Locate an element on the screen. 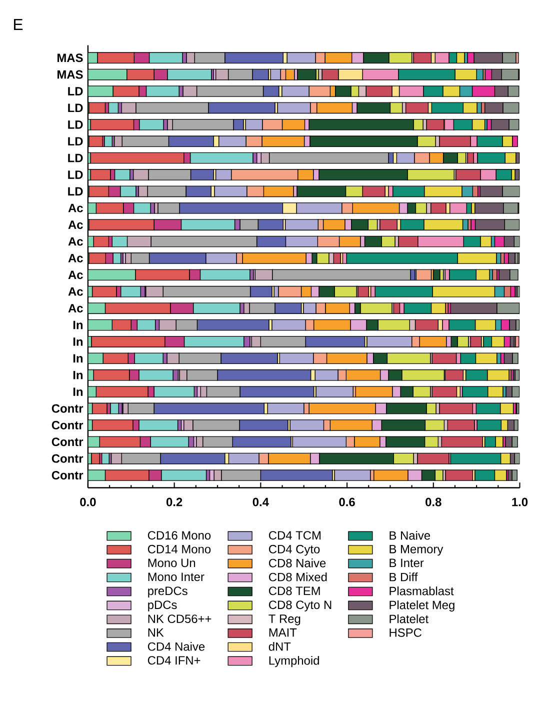 The width and height of the screenshot is (534, 709). x-tick-label: 0.2 is located at coordinates (174, 502).